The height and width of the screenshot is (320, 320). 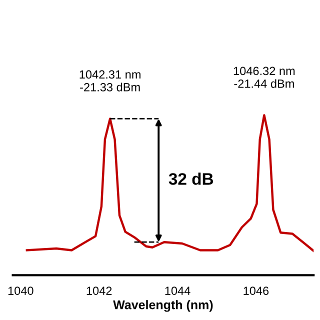 I want to click on annotation: 32 dB, so click(x=191, y=178).